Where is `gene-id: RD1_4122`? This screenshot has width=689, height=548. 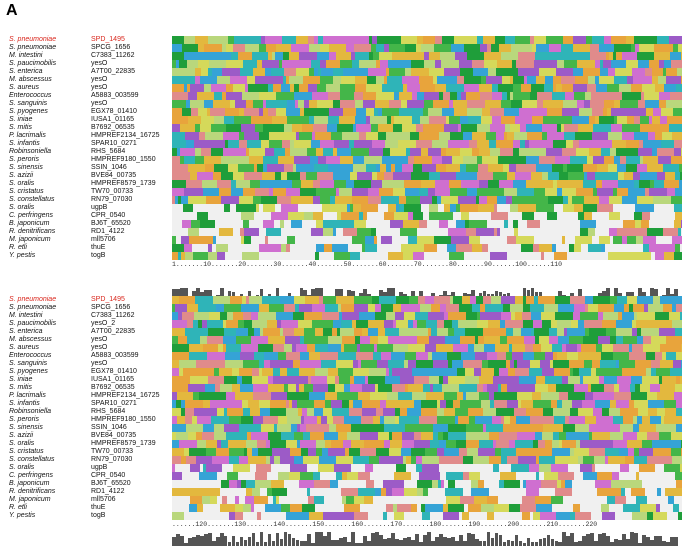
gene-id: RD1_4122 is located at coordinates (108, 231).